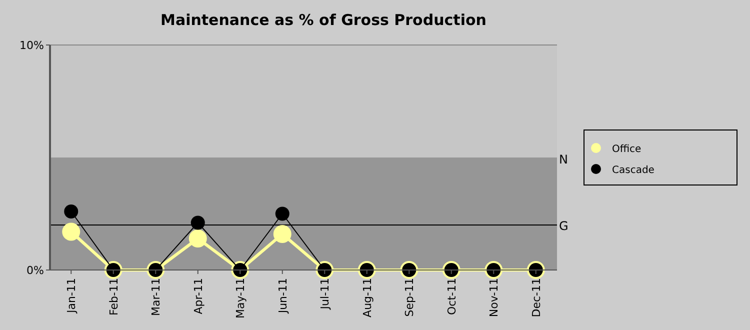 This screenshot has width=750, height=330. What do you see at coordinates (494, 298) in the screenshot?
I see `x-tick-label: Nov-11` at bounding box center [494, 298].